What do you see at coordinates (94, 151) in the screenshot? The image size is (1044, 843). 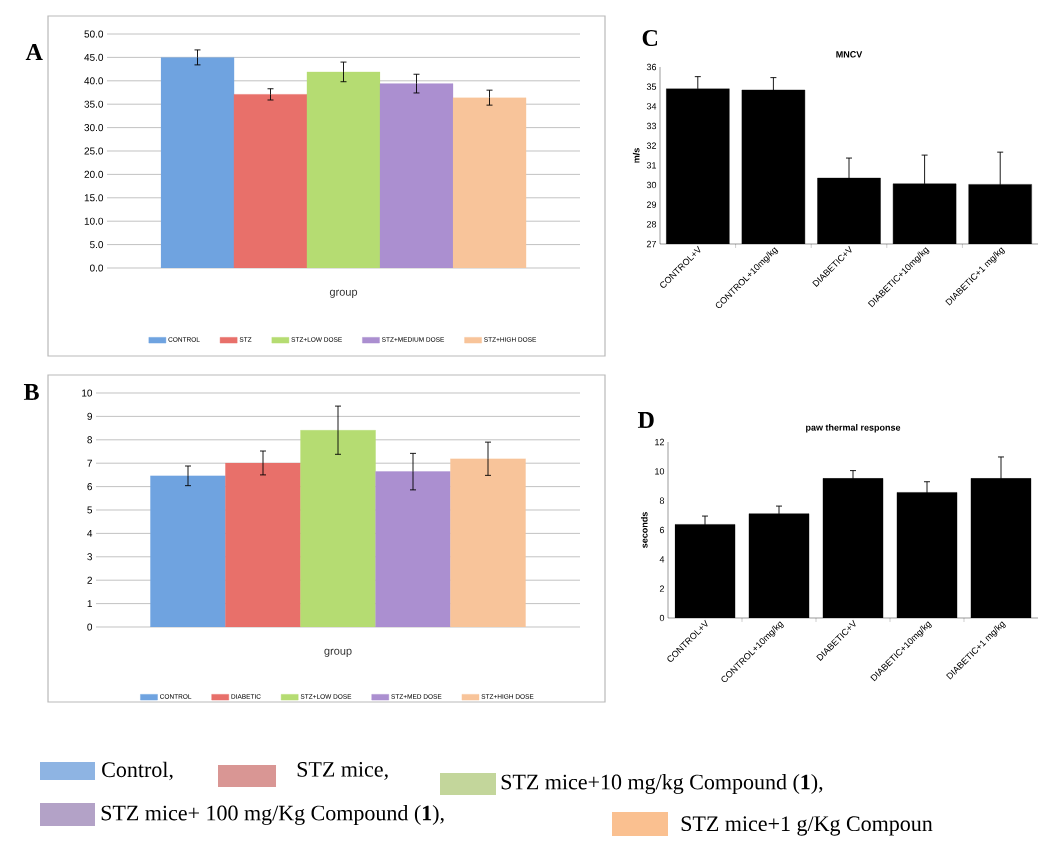 I see `y-tick-label: 25.0` at bounding box center [94, 151].